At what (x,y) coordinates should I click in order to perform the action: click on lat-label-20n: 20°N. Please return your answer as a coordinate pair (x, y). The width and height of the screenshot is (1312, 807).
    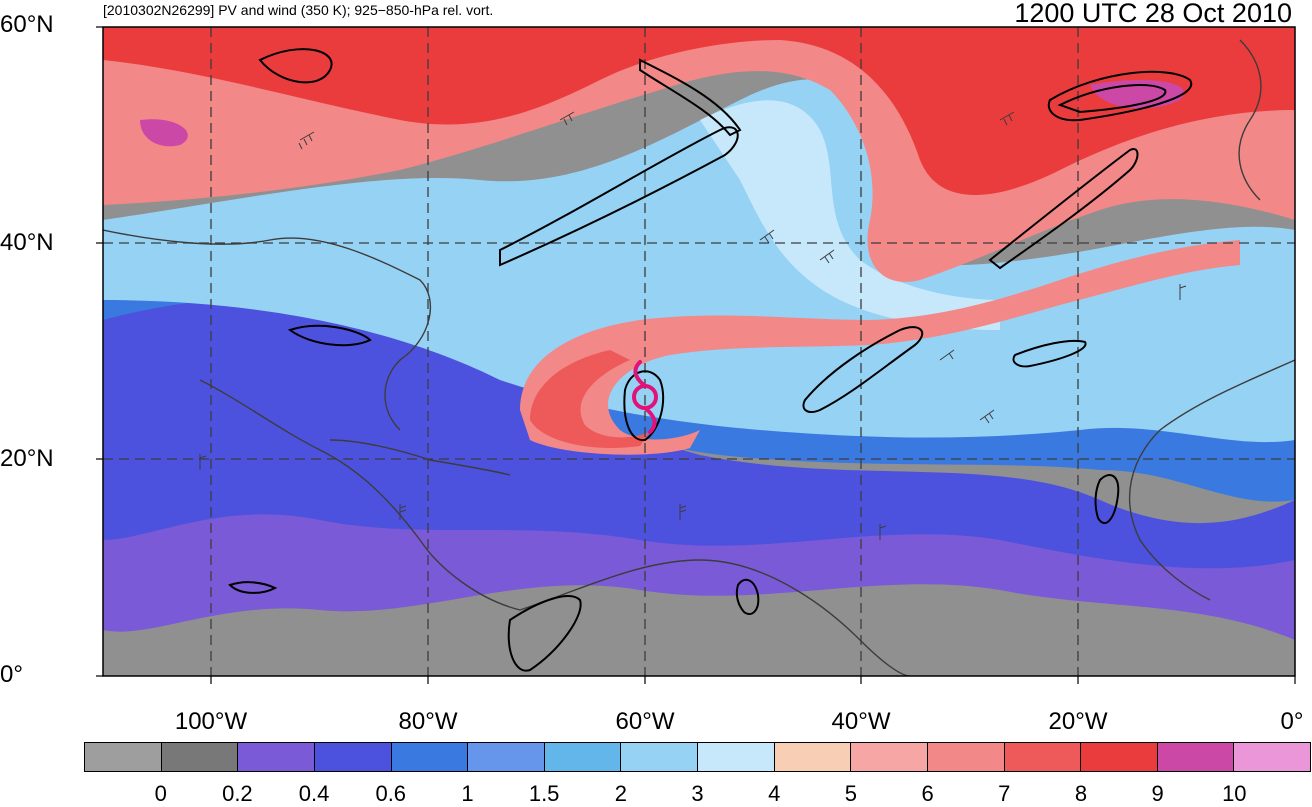
    Looking at the image, I should click on (27, 458).